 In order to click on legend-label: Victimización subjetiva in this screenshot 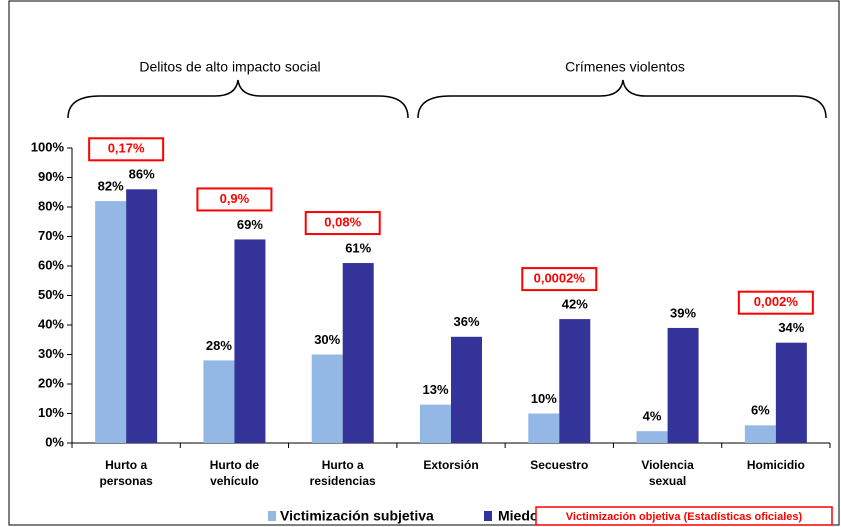, I will do `click(357, 516)`.